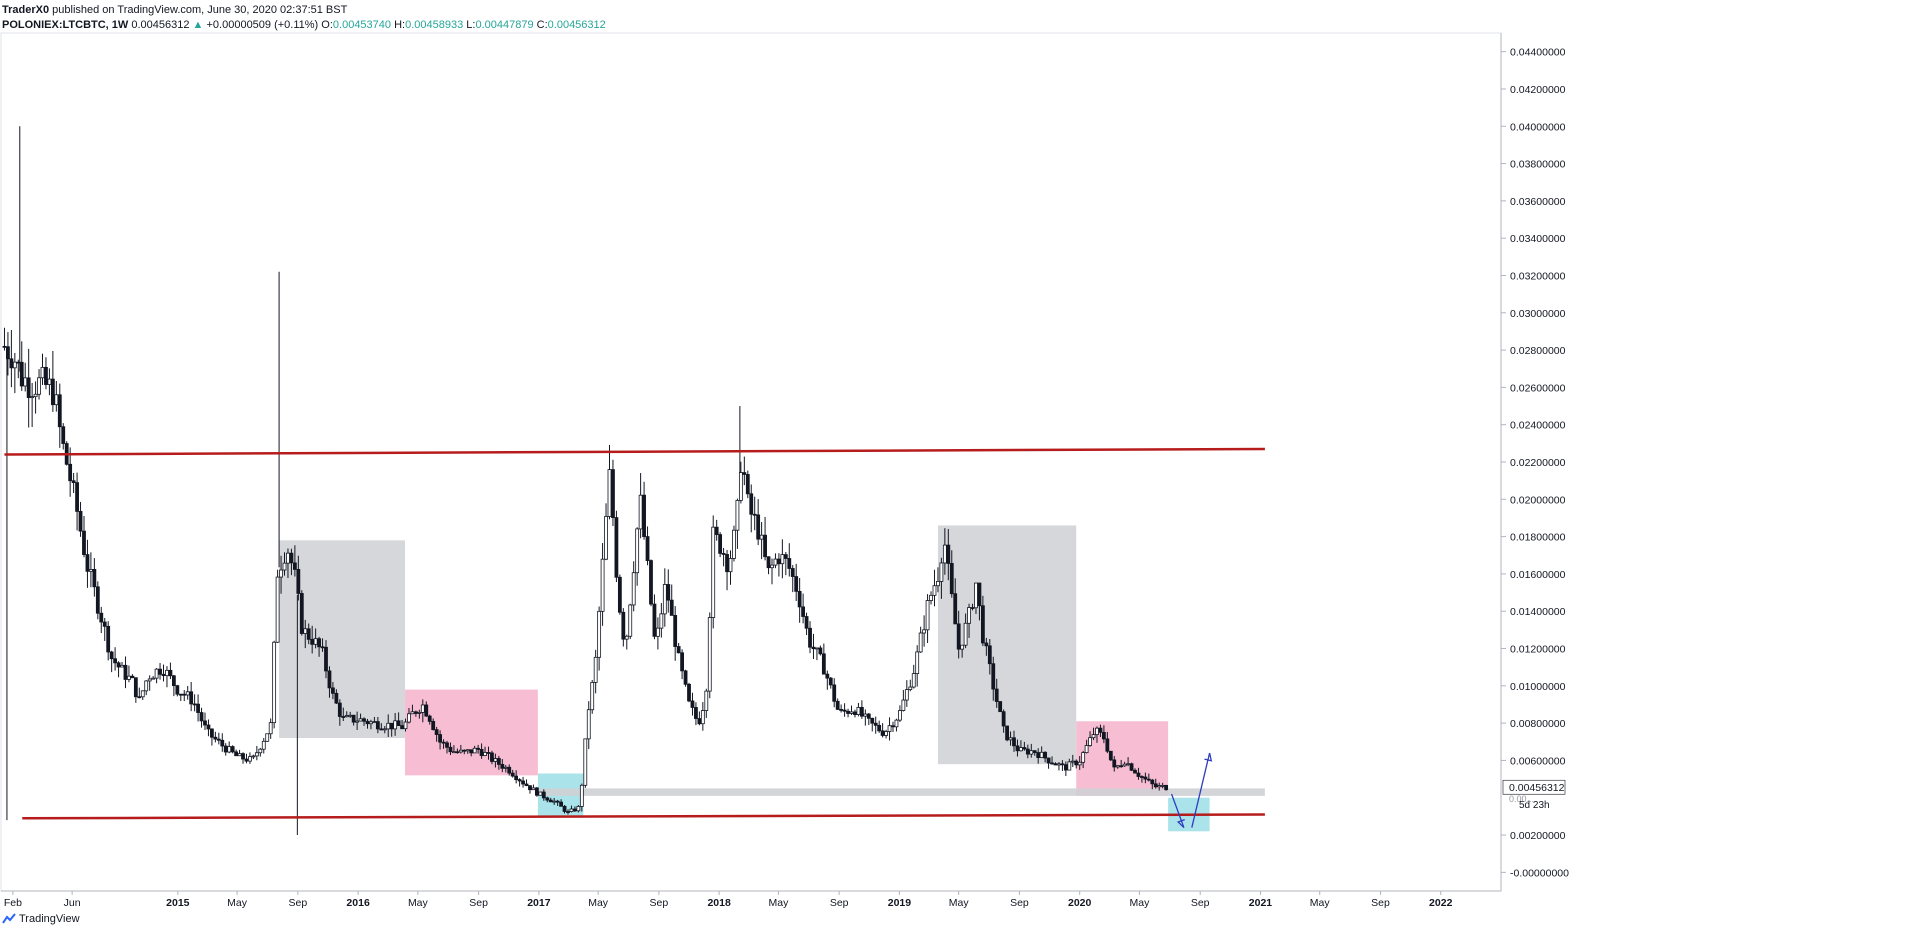 This screenshot has height=930, width=1905. I want to click on y-tick-label: 0.00200000, so click(1538, 836).